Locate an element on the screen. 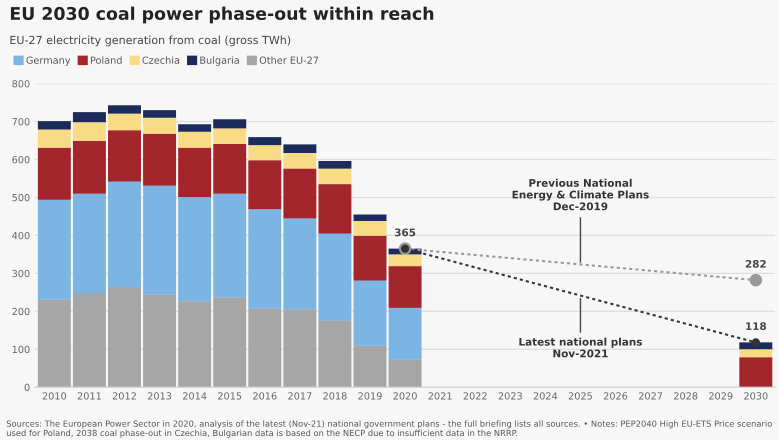  y-tick-label: 300 is located at coordinates (21, 274).